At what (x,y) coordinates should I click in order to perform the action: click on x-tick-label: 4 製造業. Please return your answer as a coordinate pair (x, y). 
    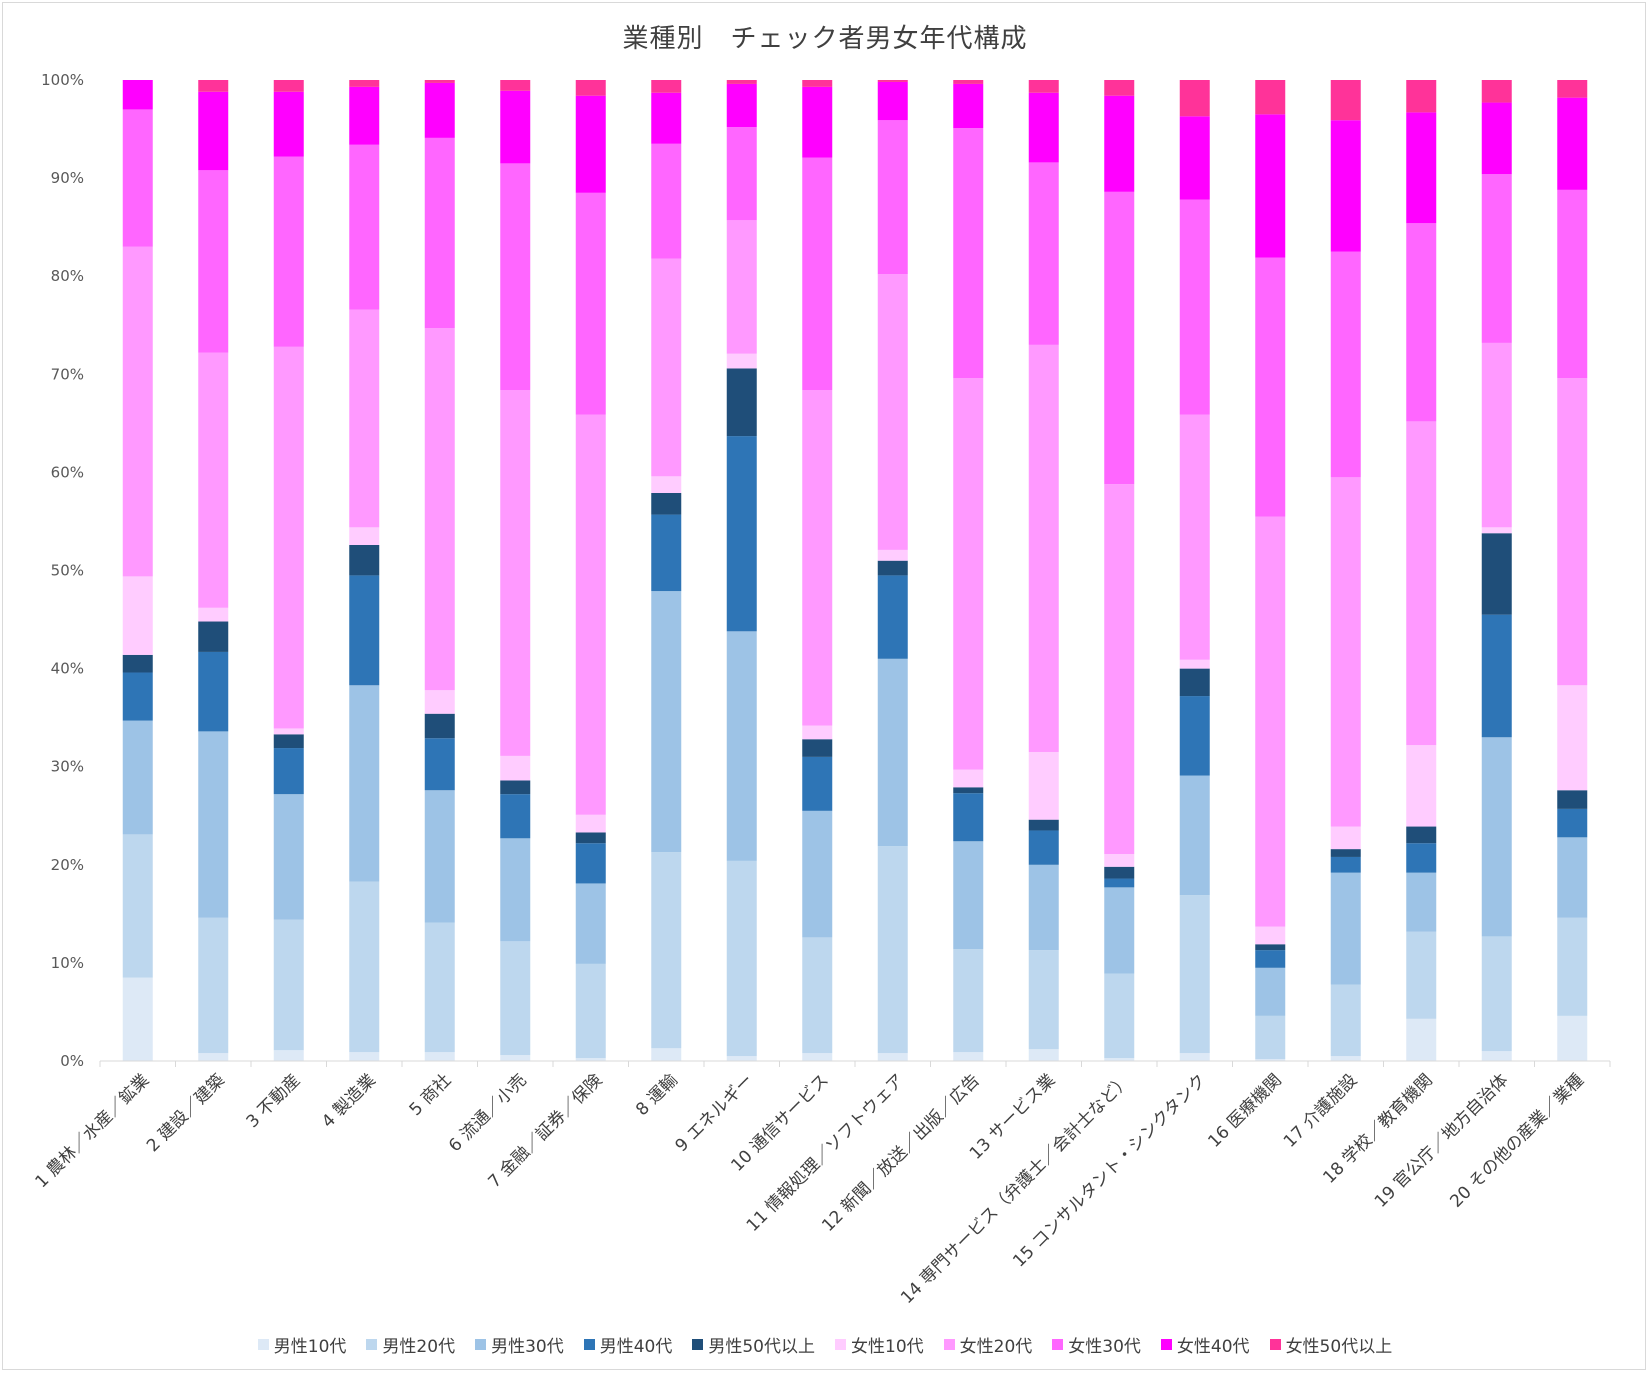
    Looking at the image, I should click on (349, 1101).